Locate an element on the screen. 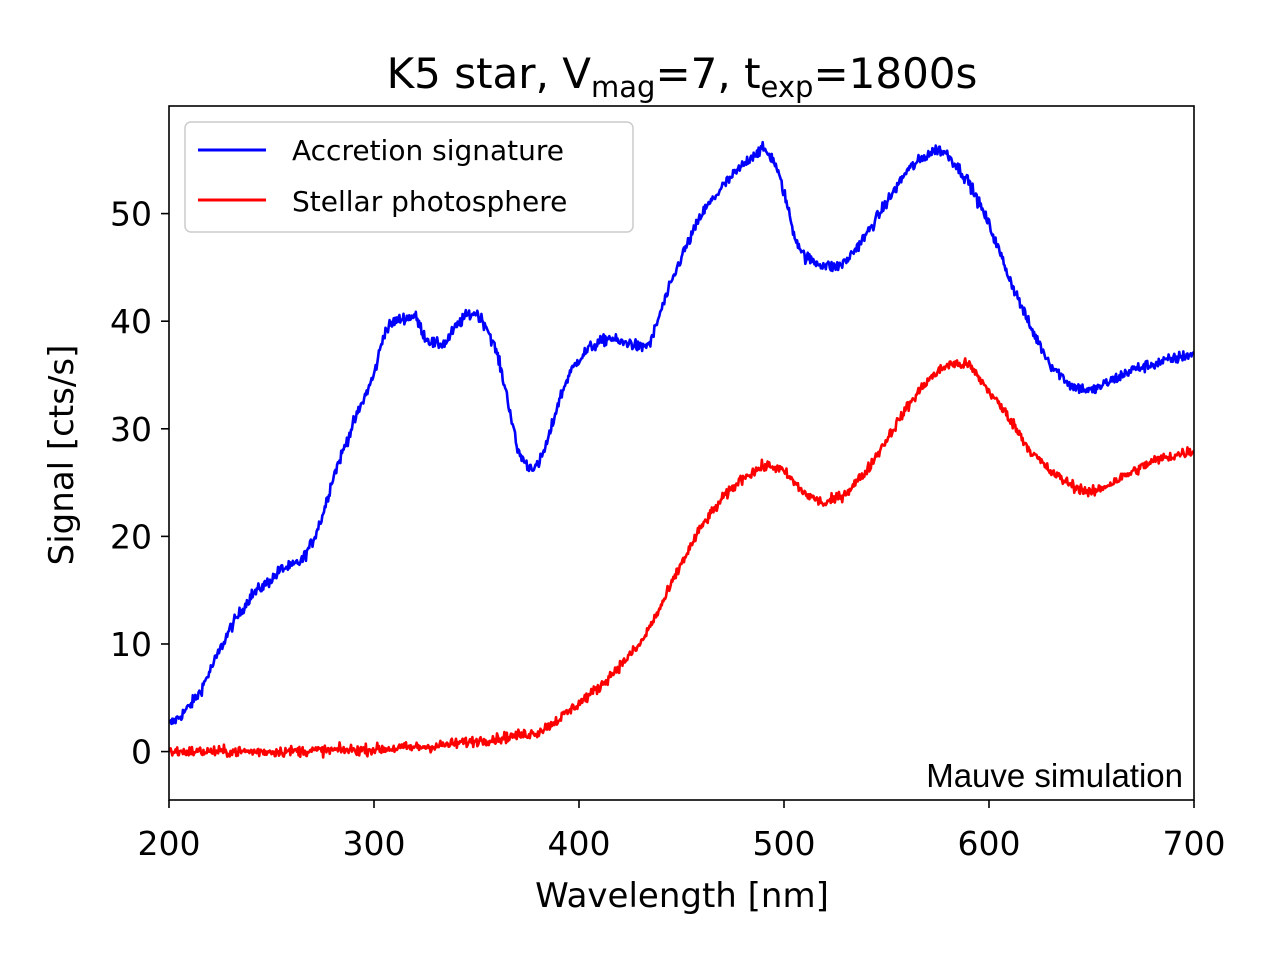 The image size is (1280, 960). x-axis-label: Wavelength [nm] is located at coordinates (682, 896).